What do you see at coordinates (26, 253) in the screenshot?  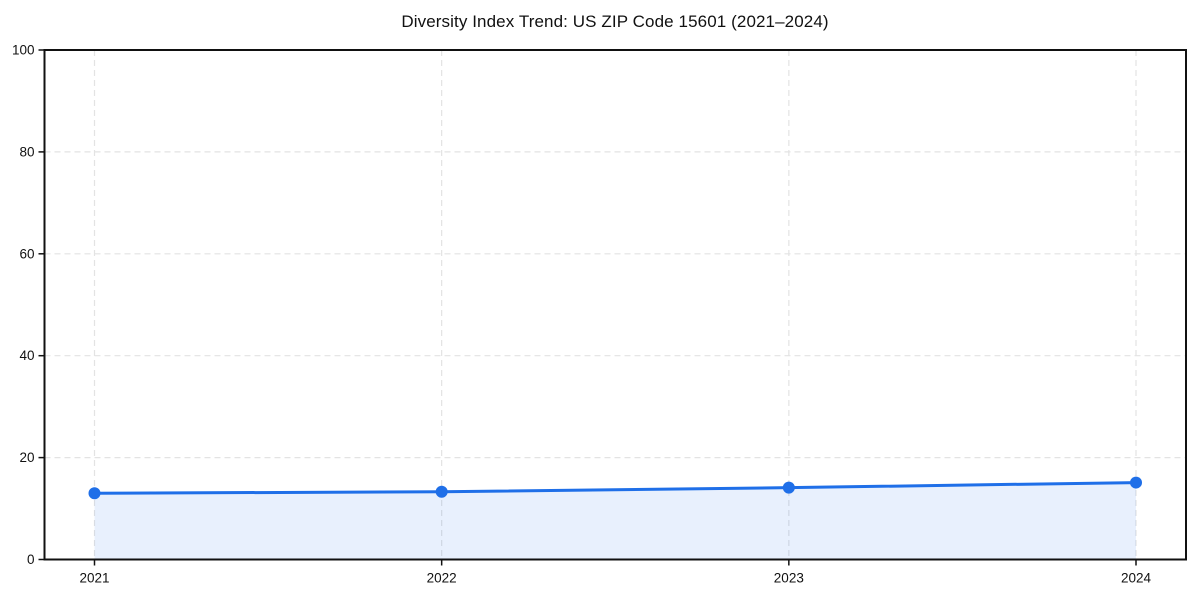 I see `y-tick-label: 60` at bounding box center [26, 253].